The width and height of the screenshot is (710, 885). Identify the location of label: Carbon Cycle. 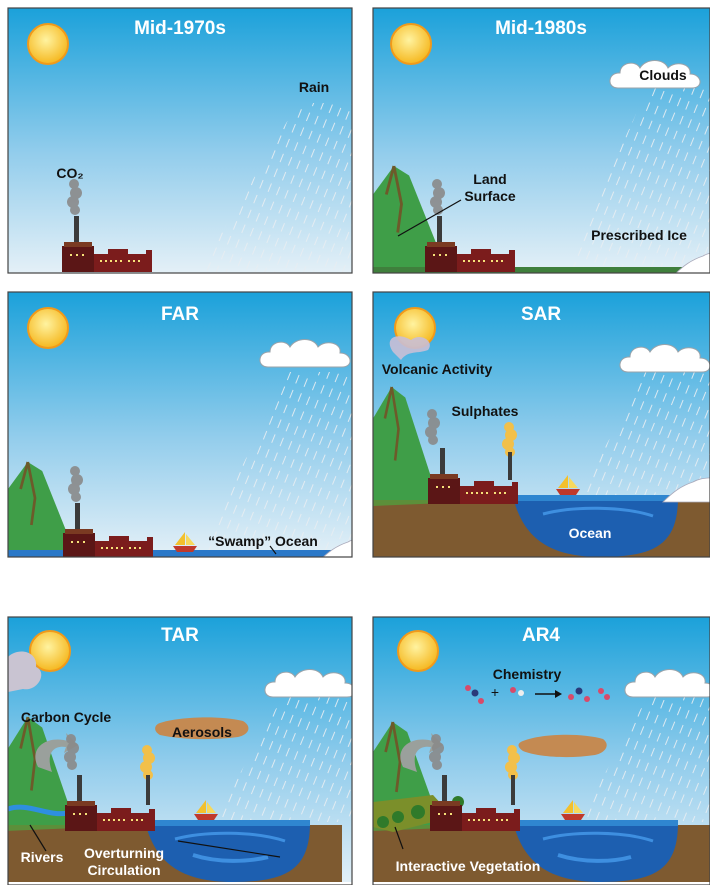
(66, 717).